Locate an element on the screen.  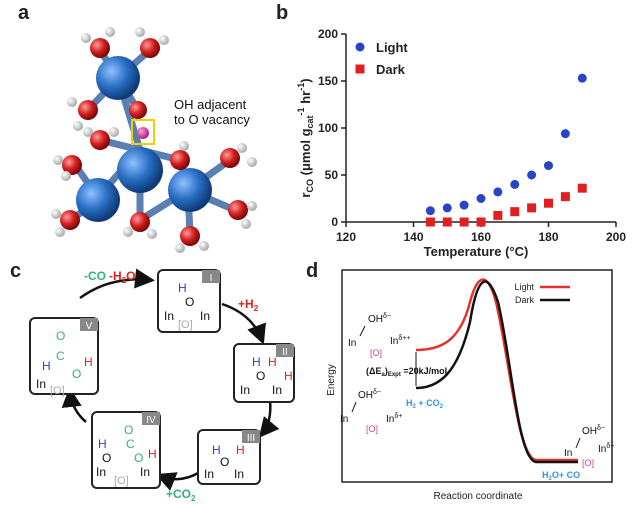
x-tick-label: 140 is located at coordinates (413, 237).